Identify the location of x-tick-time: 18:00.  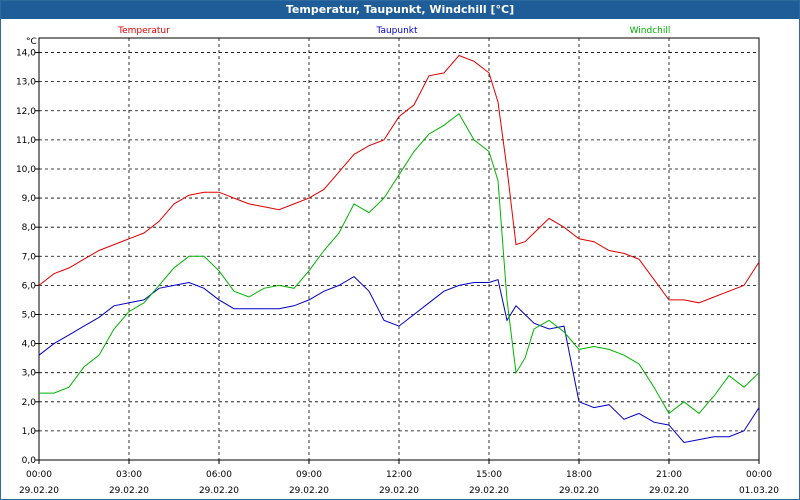
(579, 475).